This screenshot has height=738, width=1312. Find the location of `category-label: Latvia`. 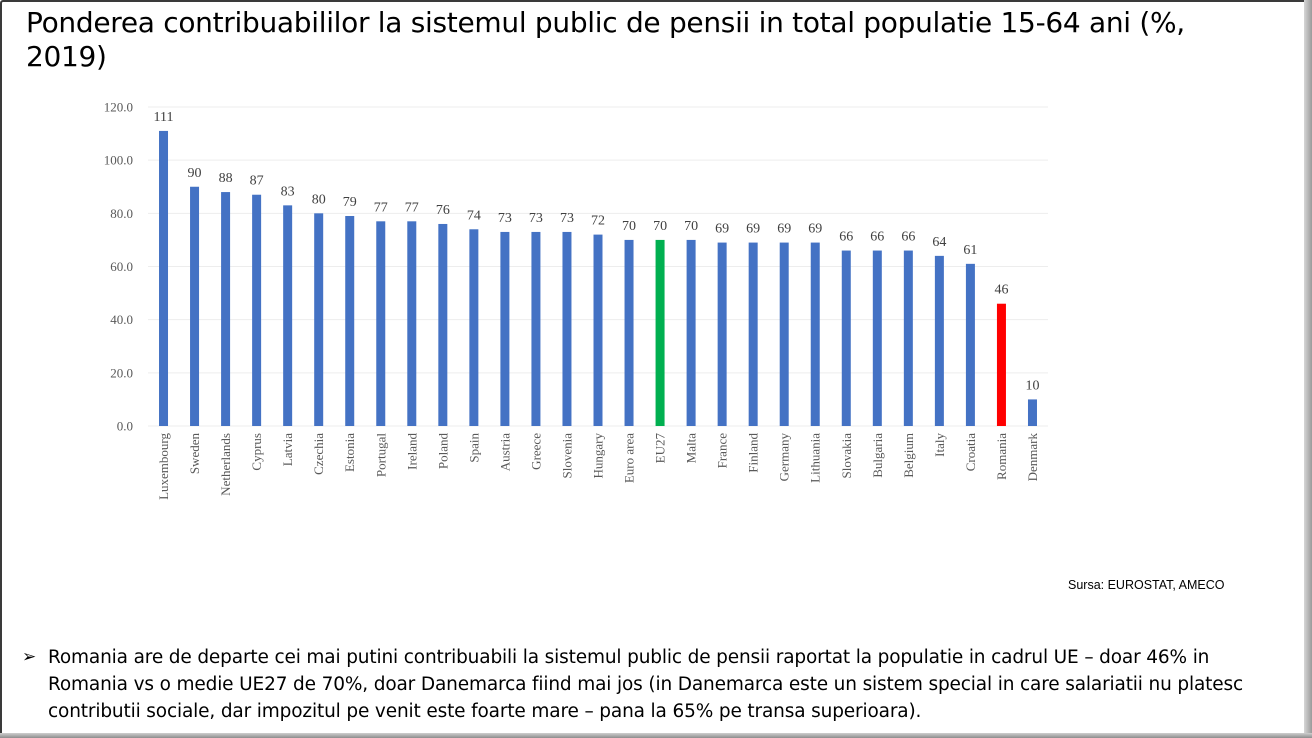

category-label: Latvia is located at coordinates (287, 449).